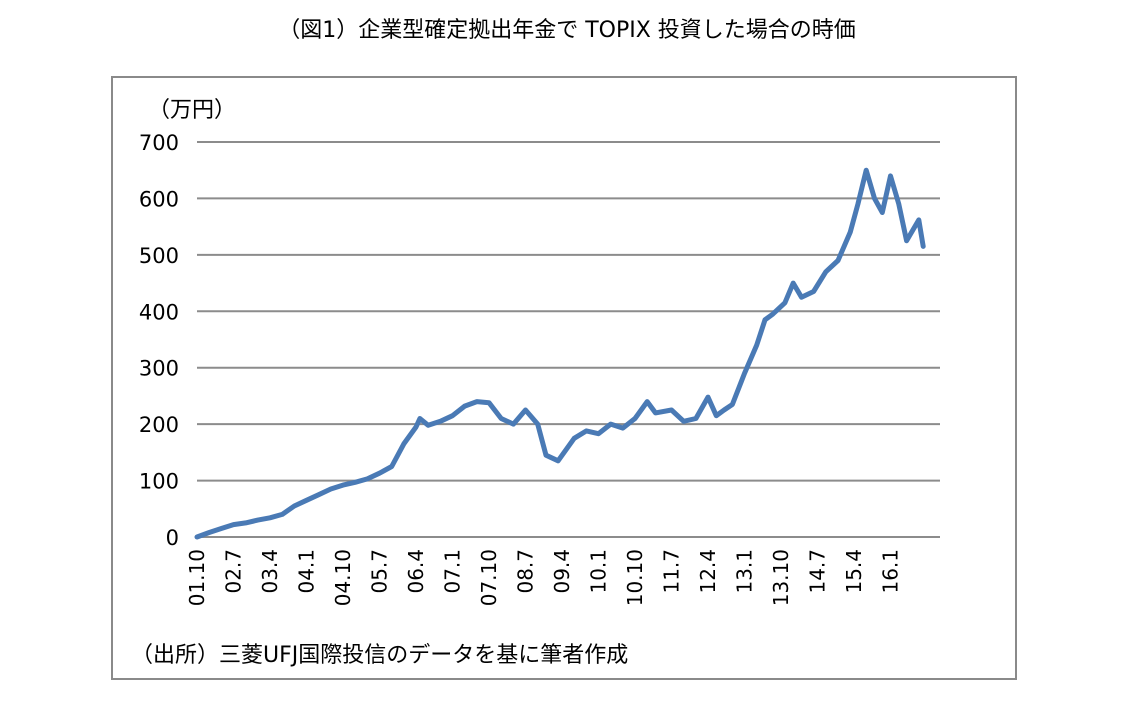  I want to click on y-tick-label: 500, so click(159, 256).